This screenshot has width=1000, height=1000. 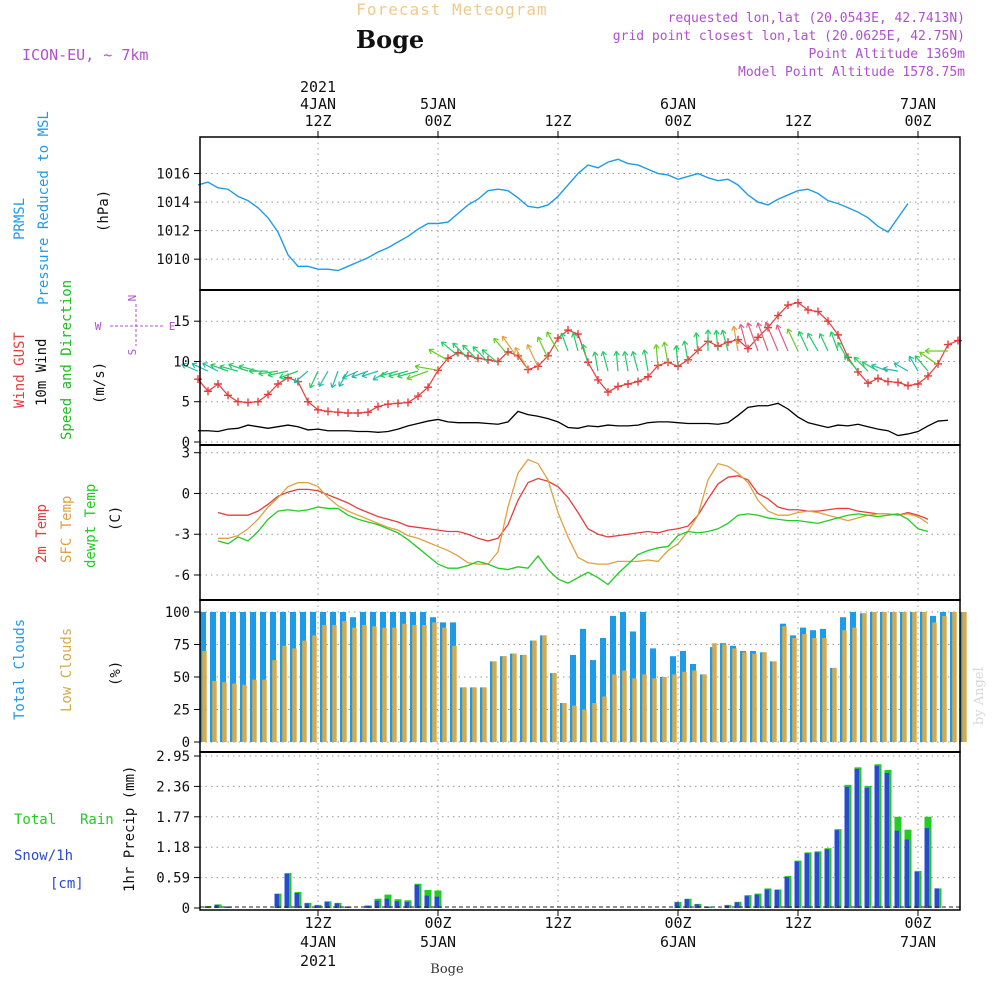 What do you see at coordinates (20, 370) in the screenshot?
I see `gust-label: Wind GUST` at bounding box center [20, 370].